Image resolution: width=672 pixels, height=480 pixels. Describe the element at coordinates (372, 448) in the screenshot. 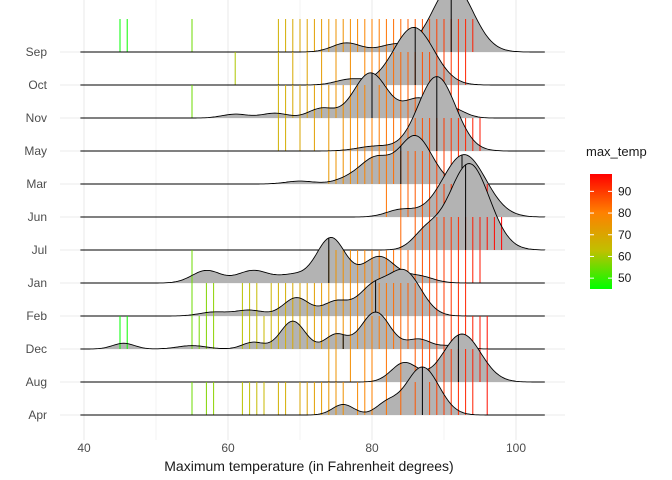

I see `x-tick-label: 80` at that location.